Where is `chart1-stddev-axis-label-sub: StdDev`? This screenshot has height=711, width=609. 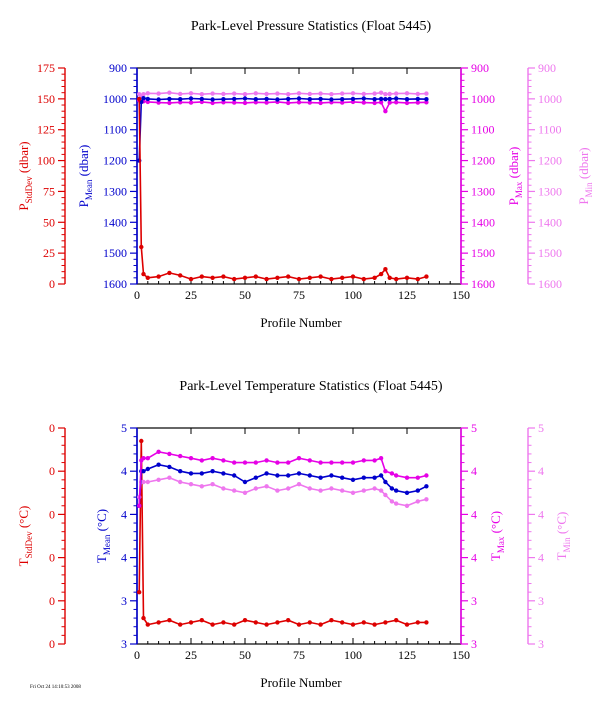 chart1-stddev-axis-label-sub: StdDev is located at coordinates (29, 190).